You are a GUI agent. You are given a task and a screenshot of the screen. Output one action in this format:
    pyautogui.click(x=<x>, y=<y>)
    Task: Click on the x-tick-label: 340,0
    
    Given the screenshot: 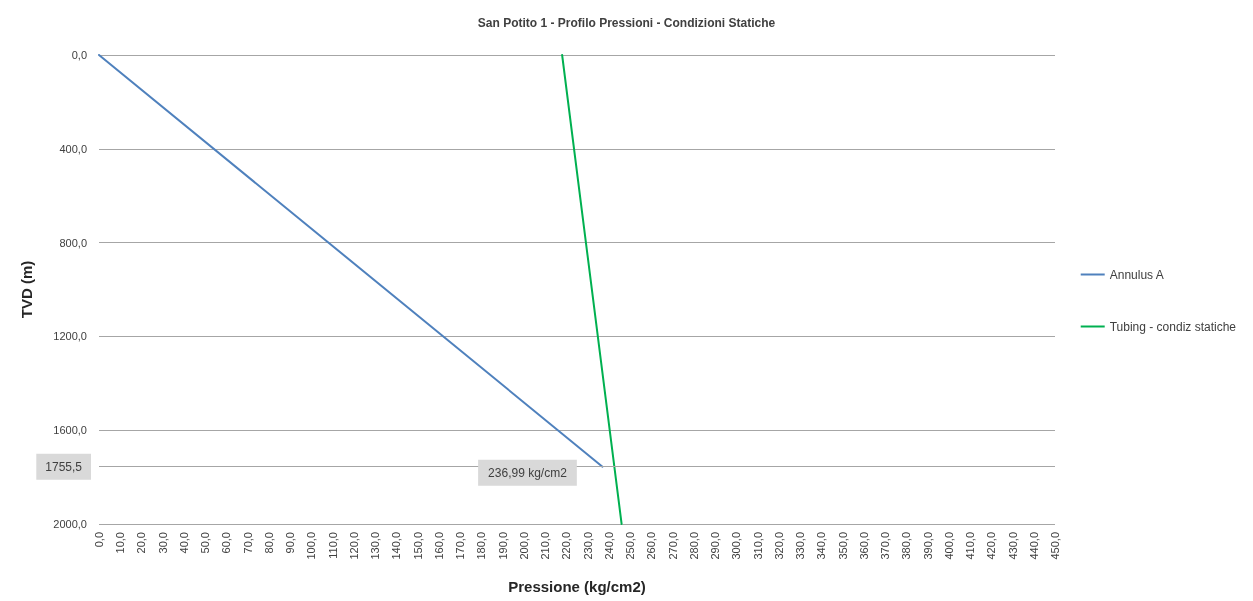 What is the action you would take?
    pyautogui.click(x=821, y=546)
    